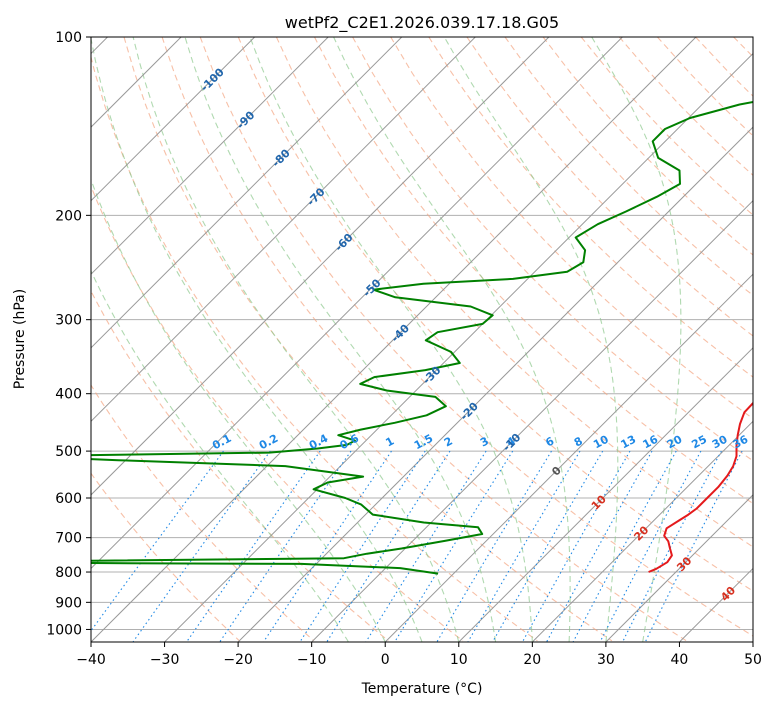 This screenshot has width=775, height=708. What do you see at coordinates (312, 660) in the screenshot?
I see `x-tick-label: −10` at bounding box center [312, 660].